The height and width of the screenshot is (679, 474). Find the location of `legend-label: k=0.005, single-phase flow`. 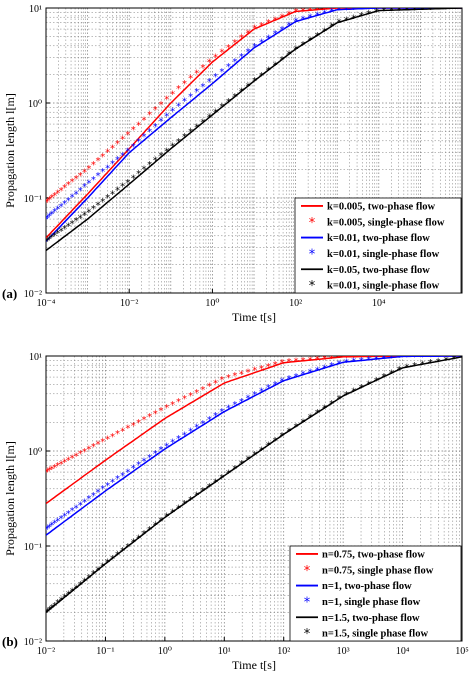

legend-label: k=0.005, single-phase flow is located at coordinates (386, 222).